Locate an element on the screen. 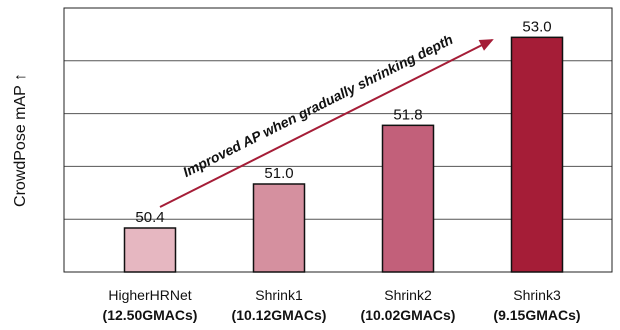 This screenshot has width=620, height=330. bar-shrink1 is located at coordinates (279, 228).